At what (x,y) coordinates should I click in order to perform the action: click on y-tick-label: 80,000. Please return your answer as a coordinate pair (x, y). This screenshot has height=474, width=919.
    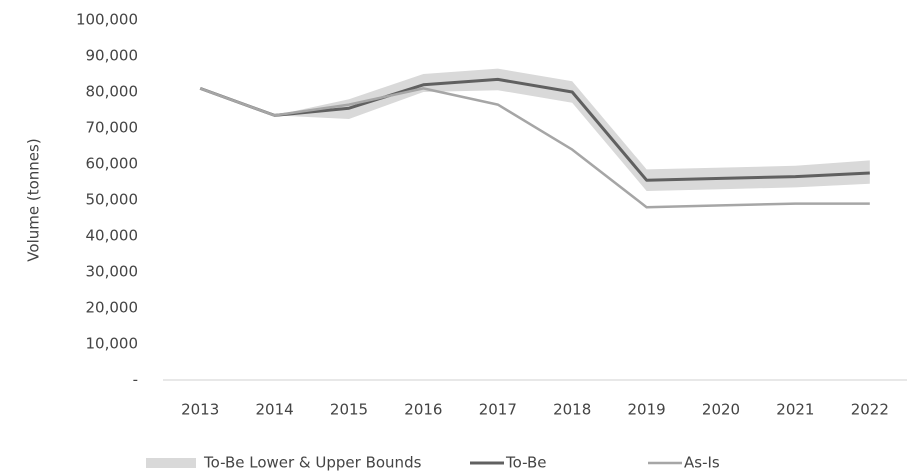
    Looking at the image, I should click on (112, 92).